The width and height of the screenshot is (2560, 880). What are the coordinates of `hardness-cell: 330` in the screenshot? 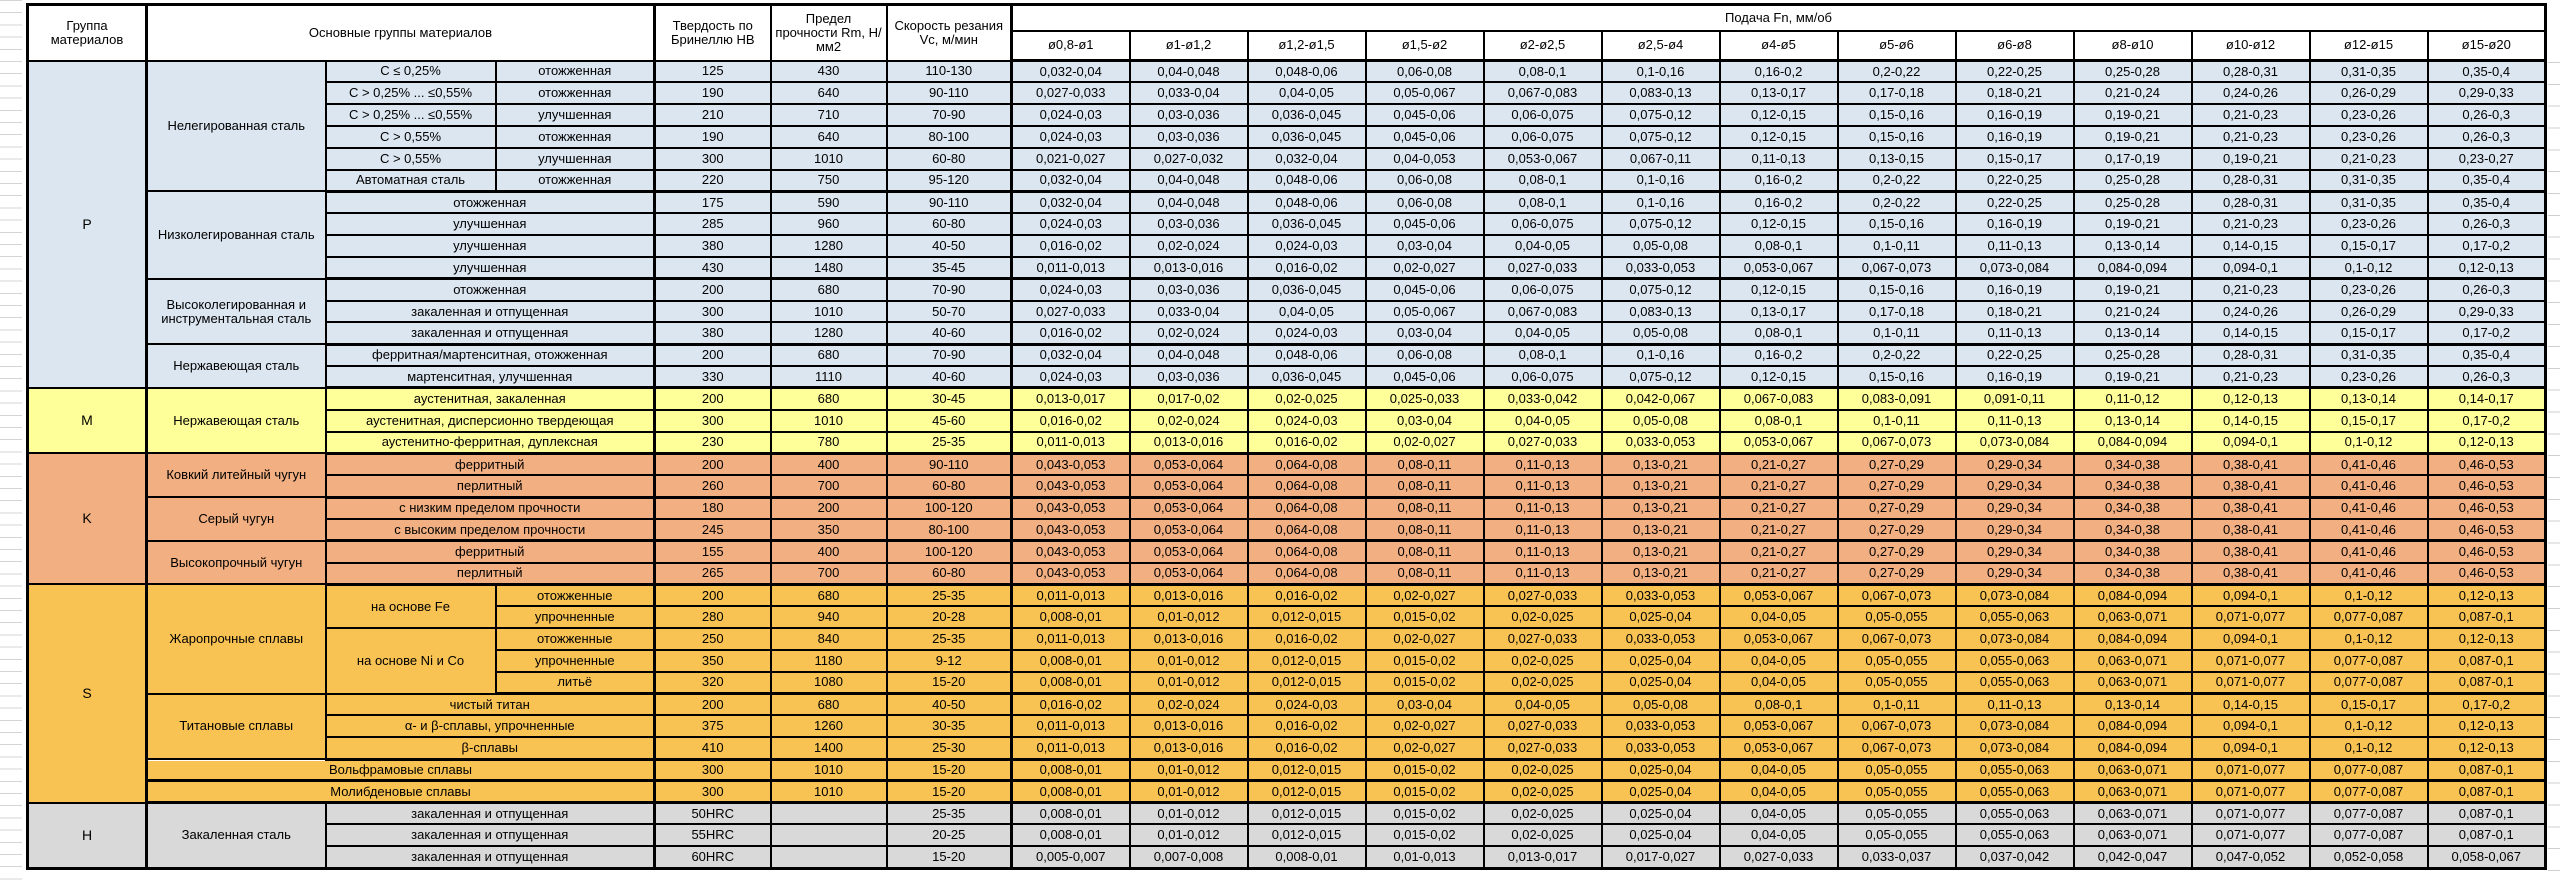 It's located at (712, 377).